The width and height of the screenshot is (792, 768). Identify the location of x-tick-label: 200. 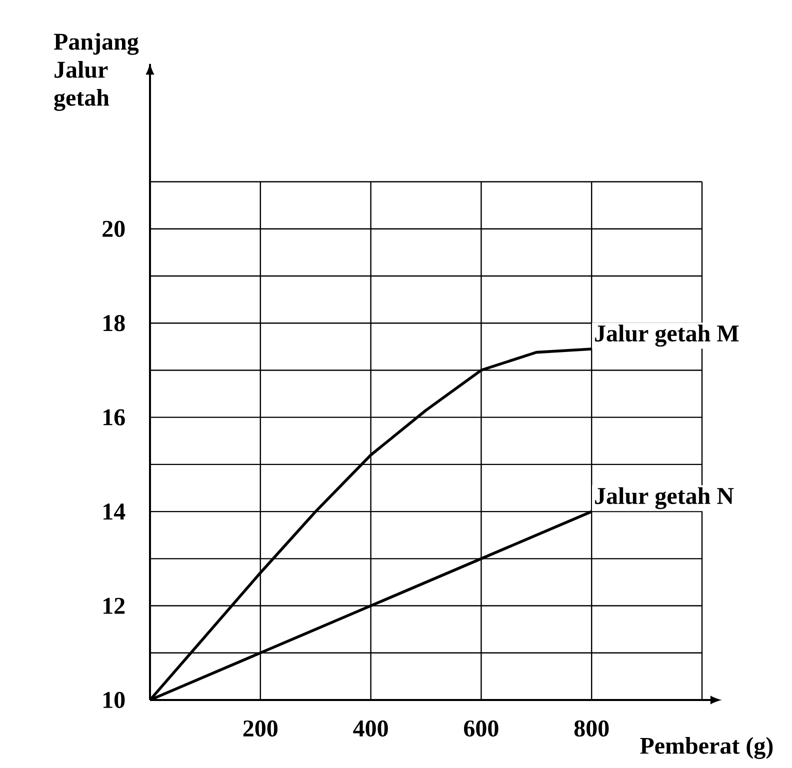
(260, 728).